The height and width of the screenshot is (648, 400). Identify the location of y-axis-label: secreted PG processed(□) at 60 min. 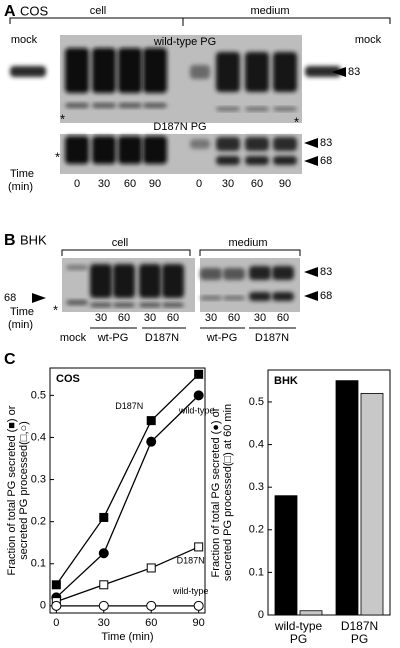
(228, 492).